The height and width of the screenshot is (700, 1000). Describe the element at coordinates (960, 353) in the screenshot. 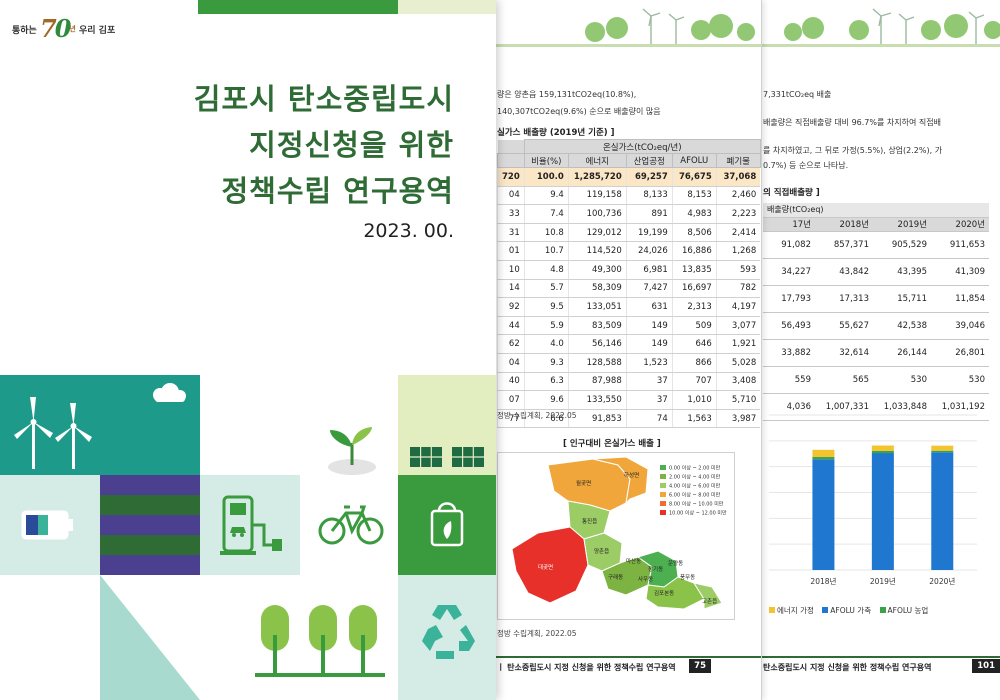

I see `table-cell: 26,801` at that location.